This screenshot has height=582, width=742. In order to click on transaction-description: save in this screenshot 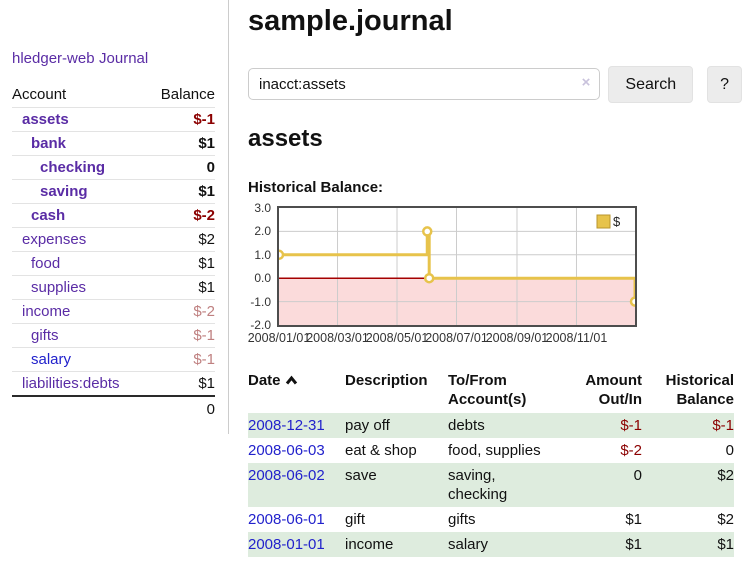, I will do `click(361, 475)`.